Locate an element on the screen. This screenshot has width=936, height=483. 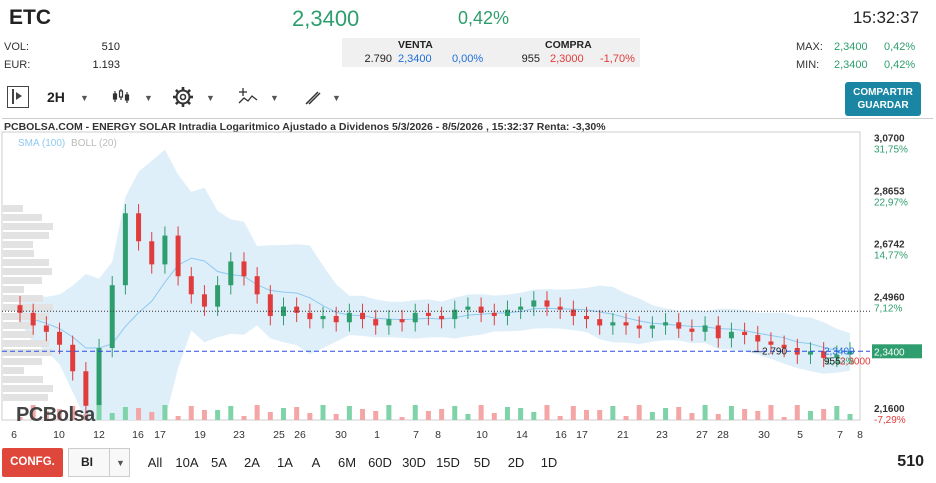
x-tick-label: 25 is located at coordinates (279, 435).